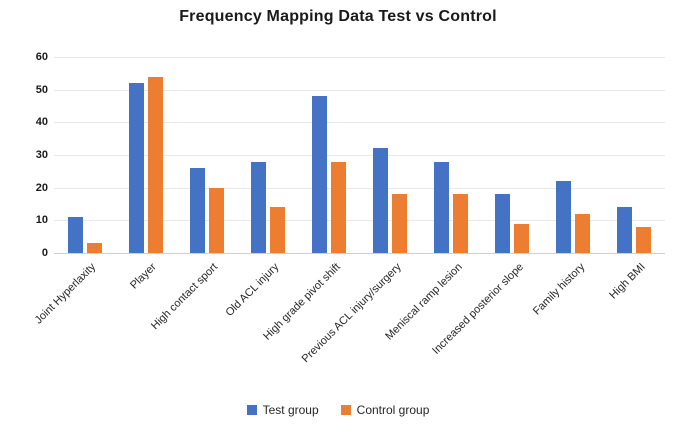 The image size is (676, 442). What do you see at coordinates (185, 297) in the screenshot?
I see `x-tick-label-3: High contact sport` at bounding box center [185, 297].